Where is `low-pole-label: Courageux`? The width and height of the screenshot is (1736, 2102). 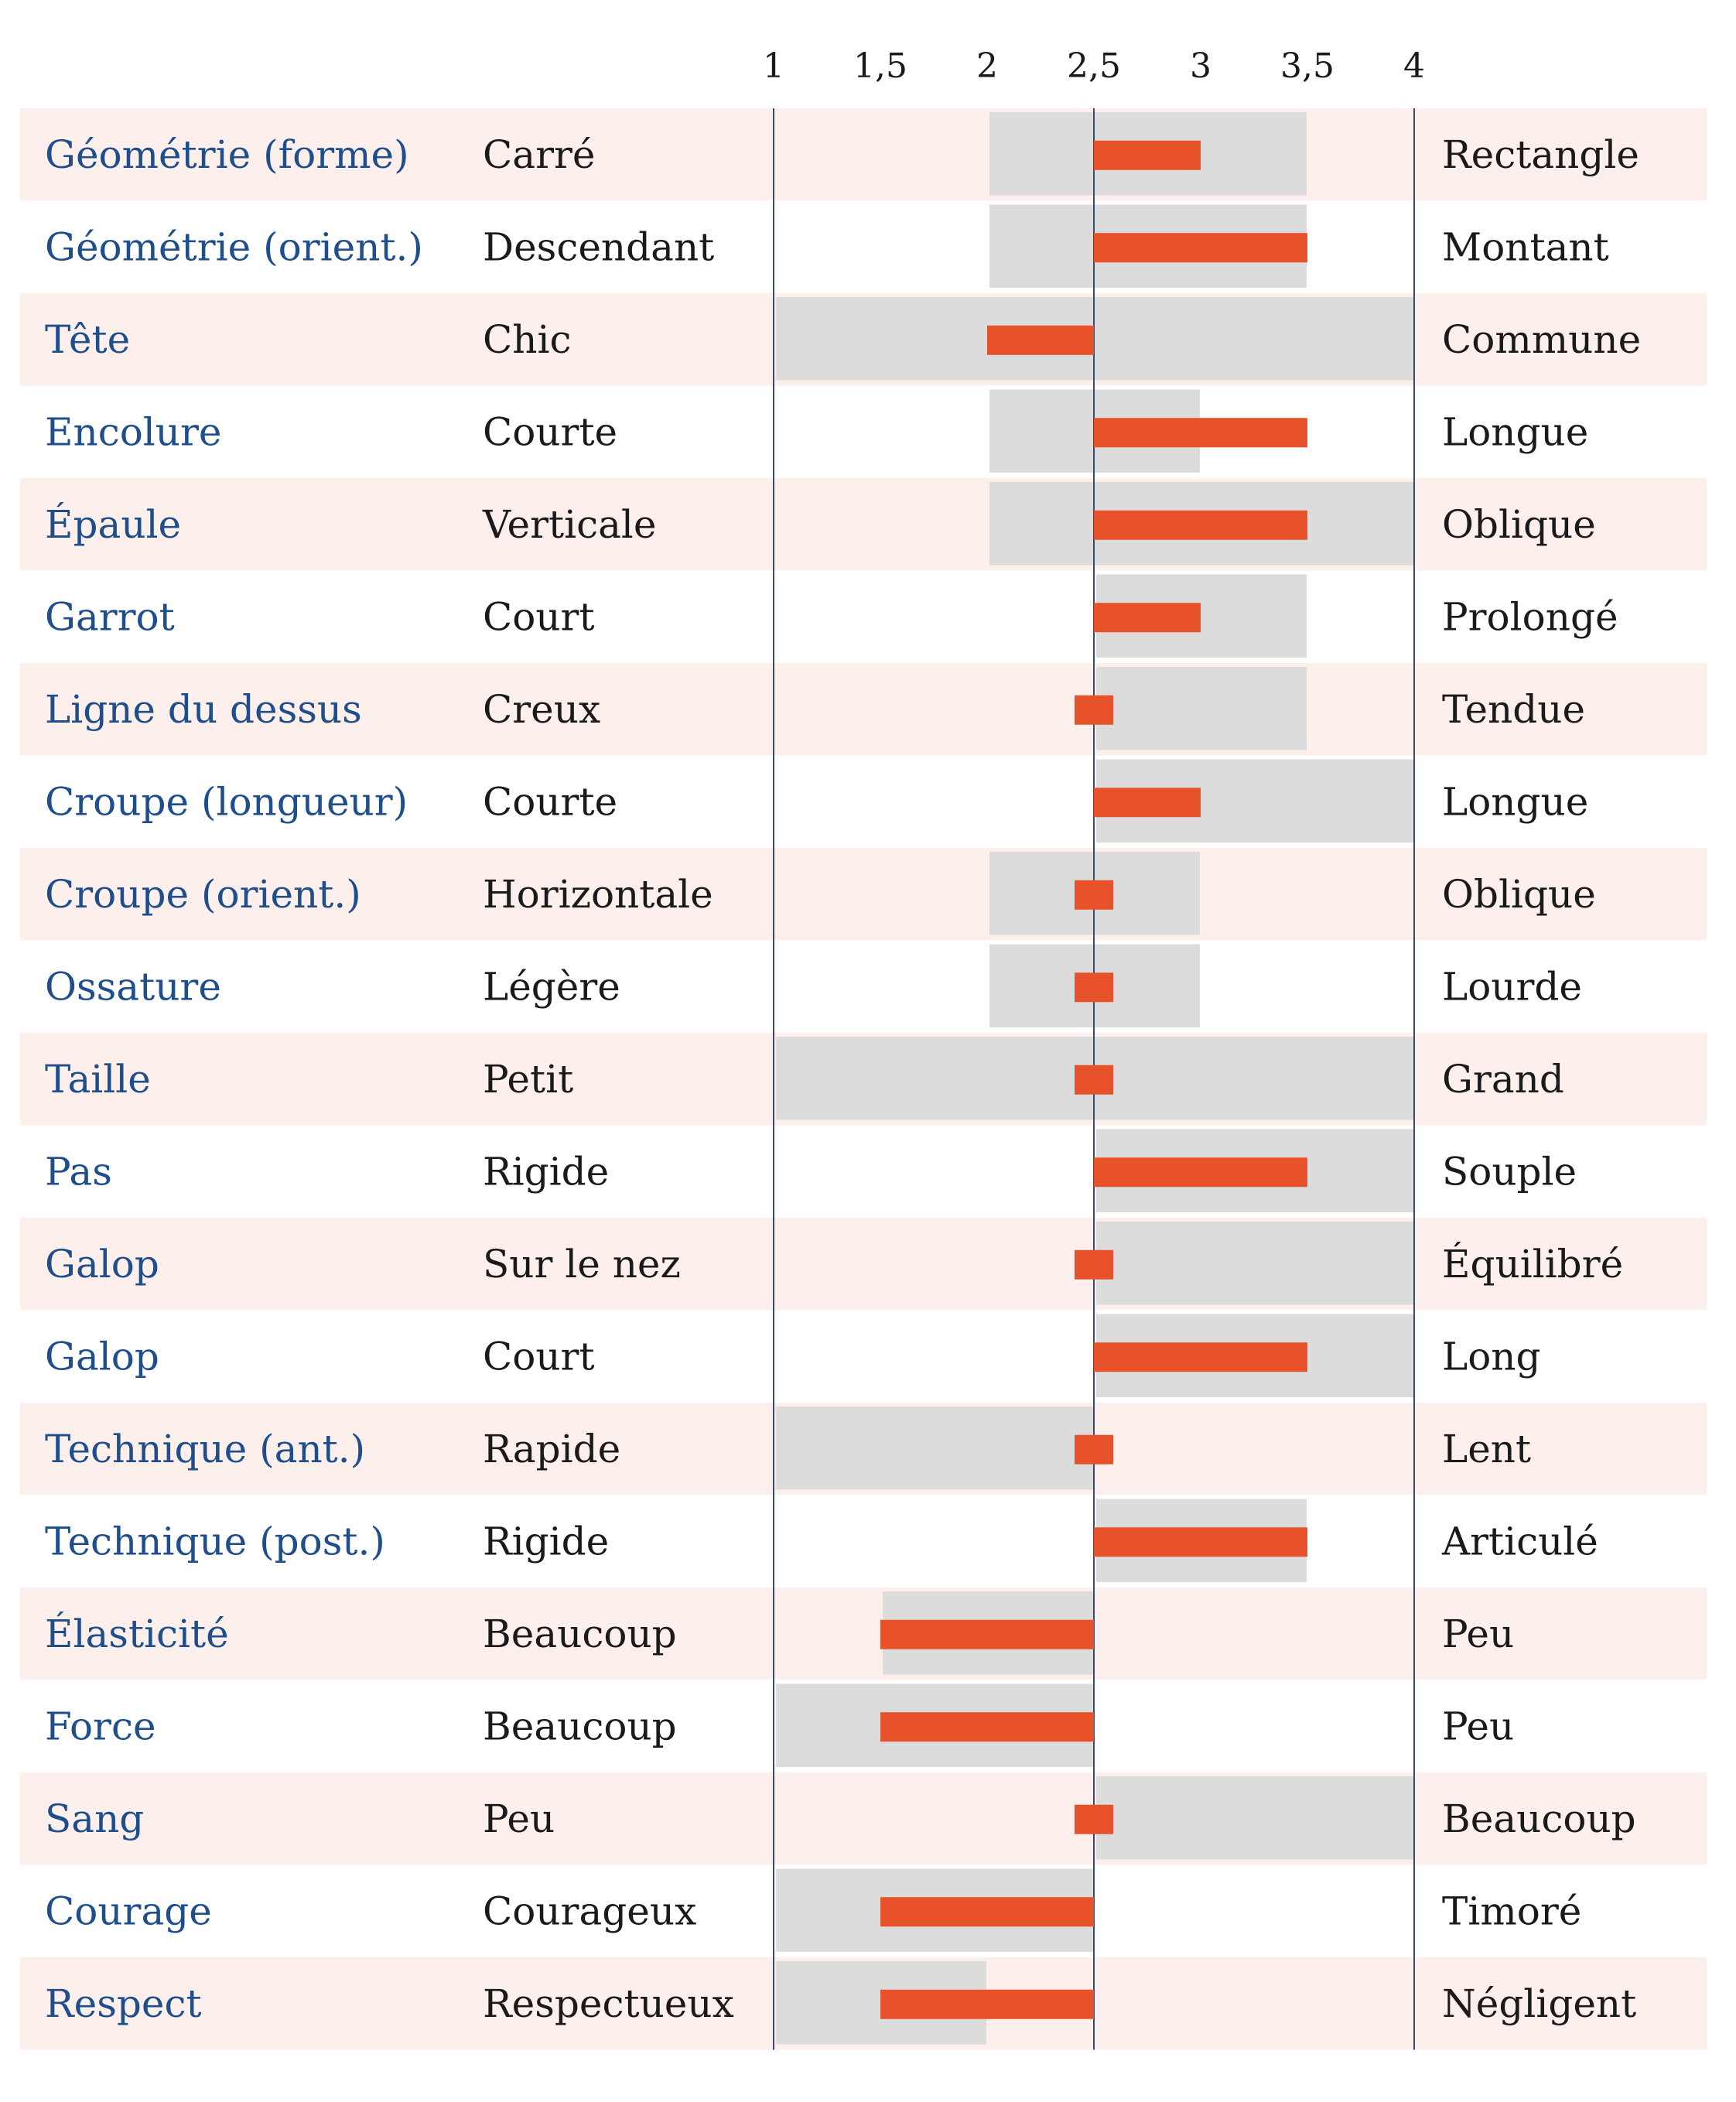
low-pole-label: Courageux is located at coordinates (589, 1910).